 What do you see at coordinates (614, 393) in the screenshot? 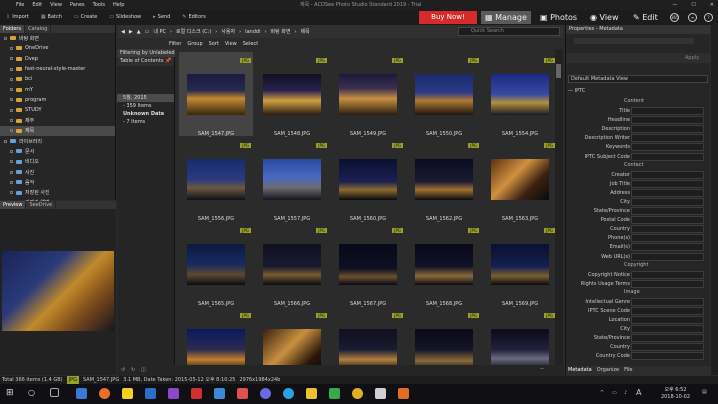
I see `network-icon: ▭` at bounding box center [614, 393].